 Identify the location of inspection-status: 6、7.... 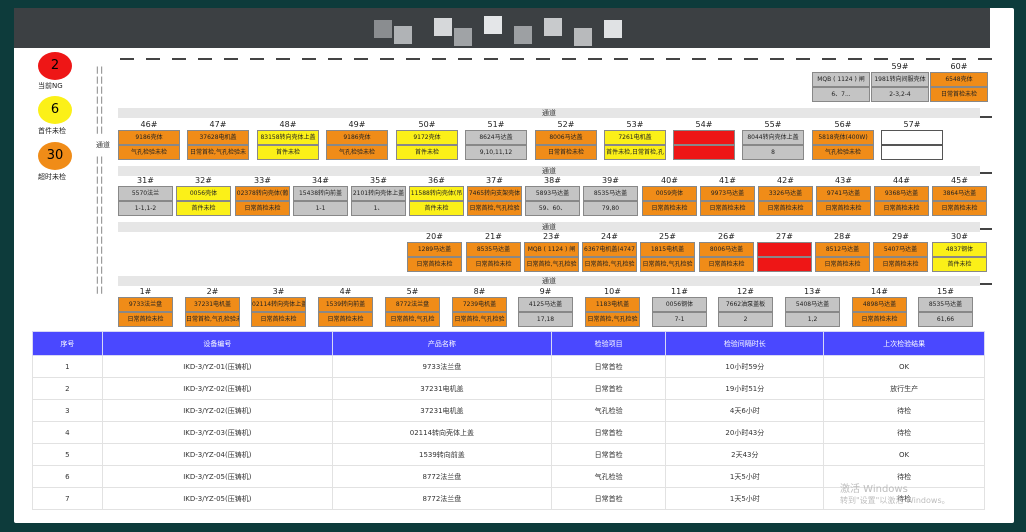
(841, 94).